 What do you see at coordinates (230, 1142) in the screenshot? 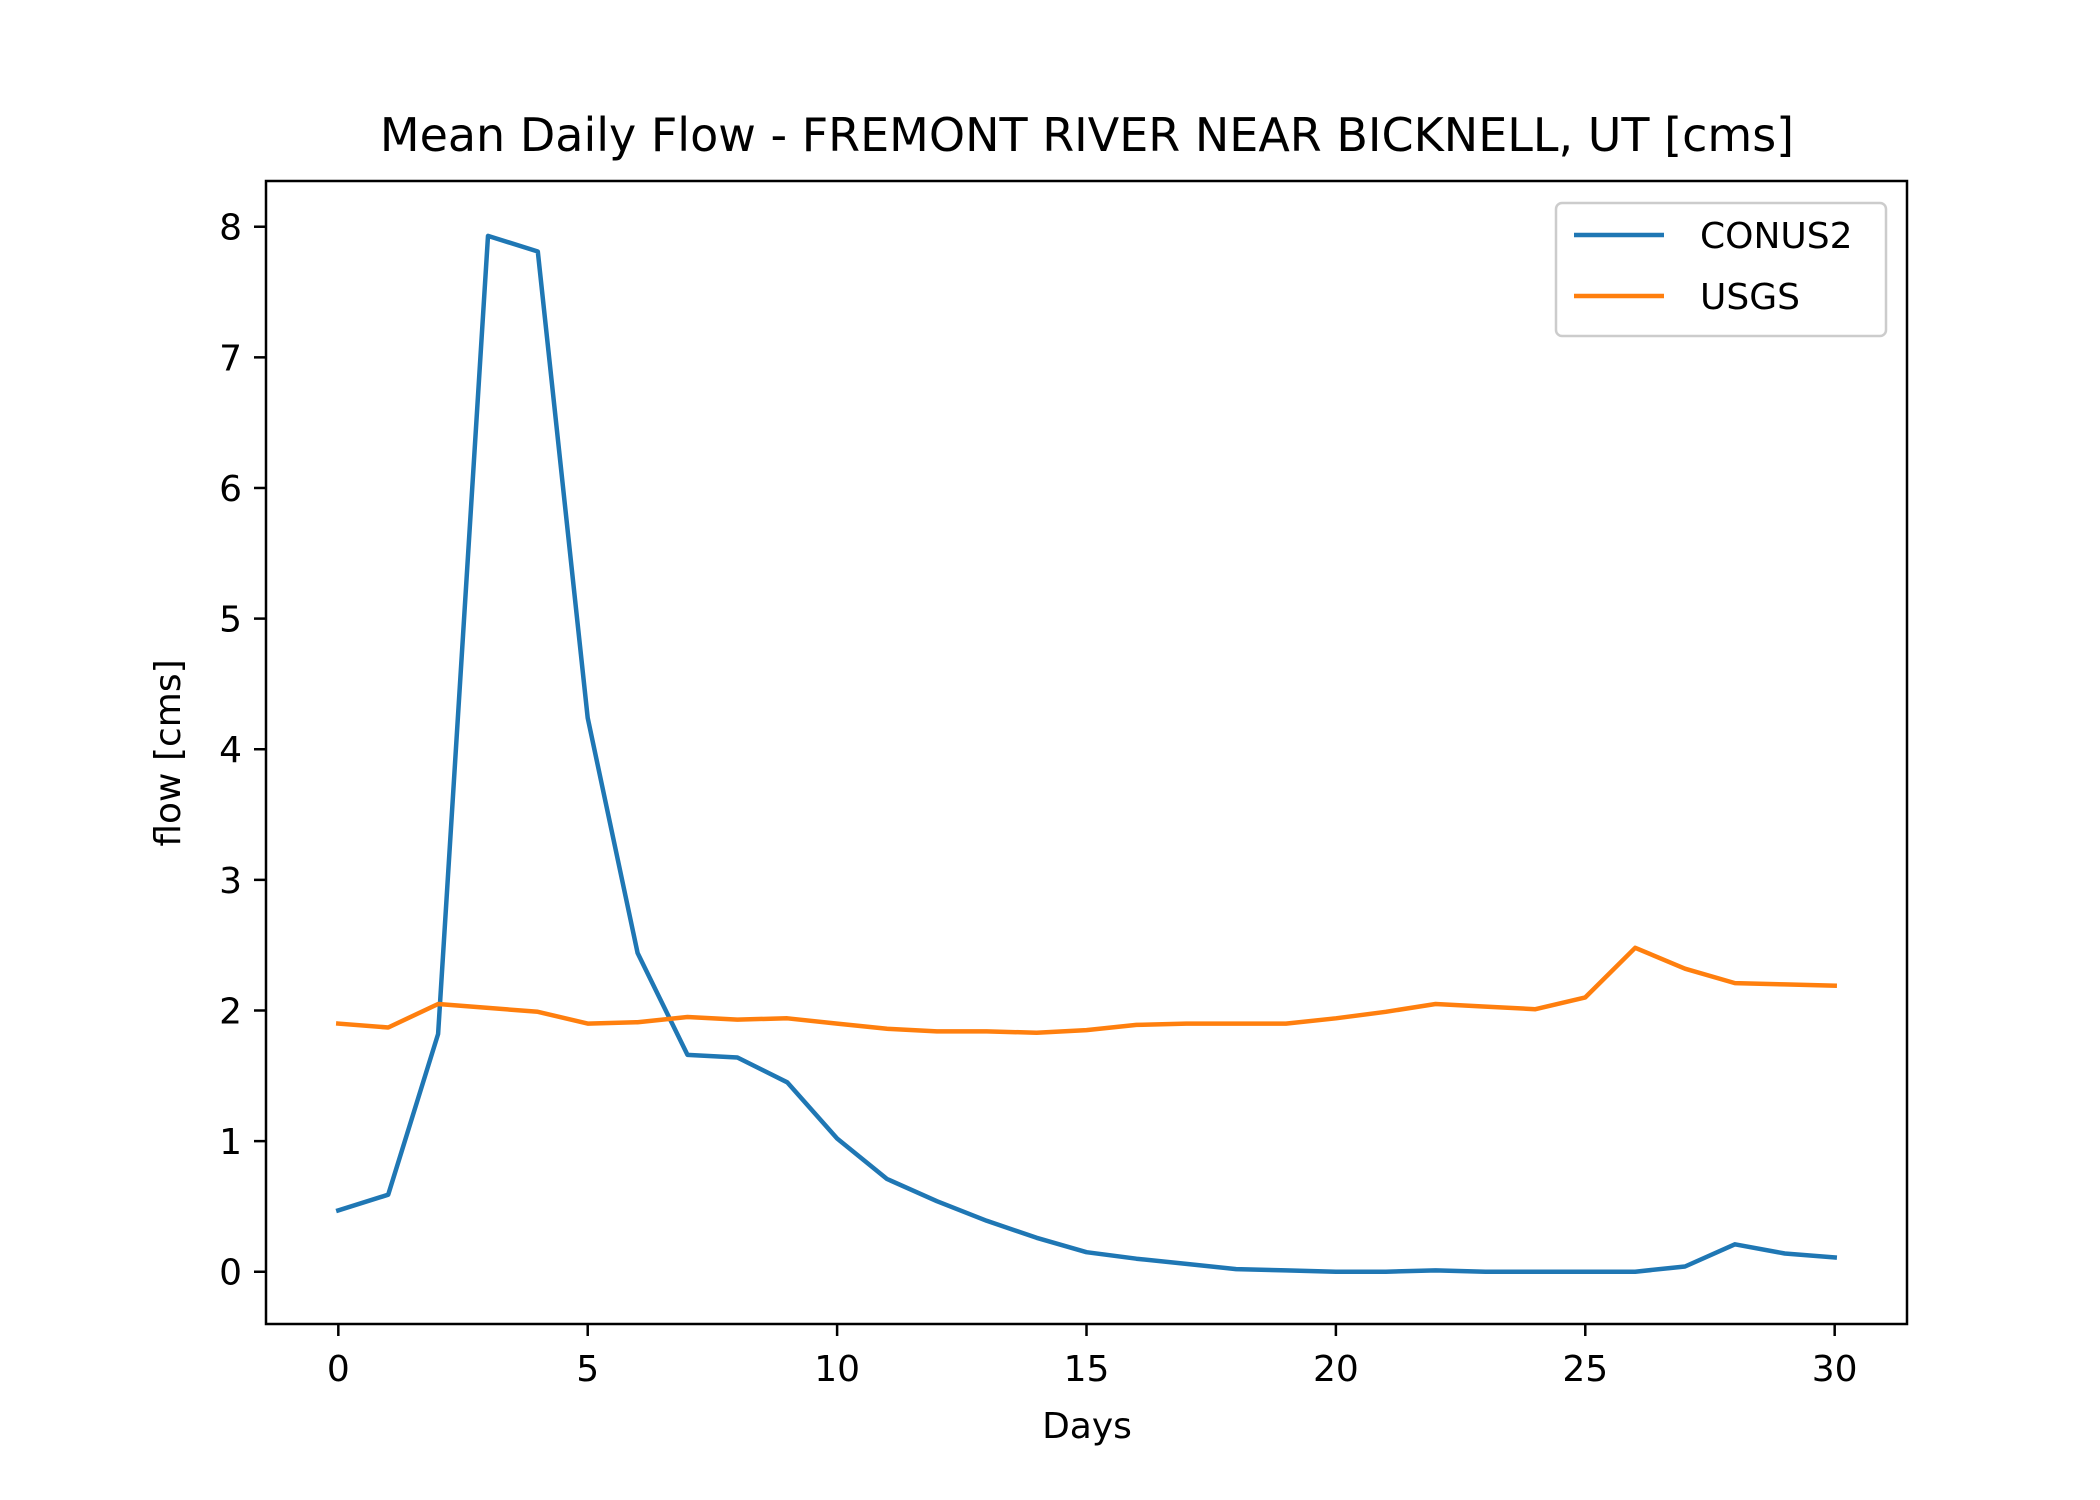
I see `y-tick-label: 1` at bounding box center [230, 1142].